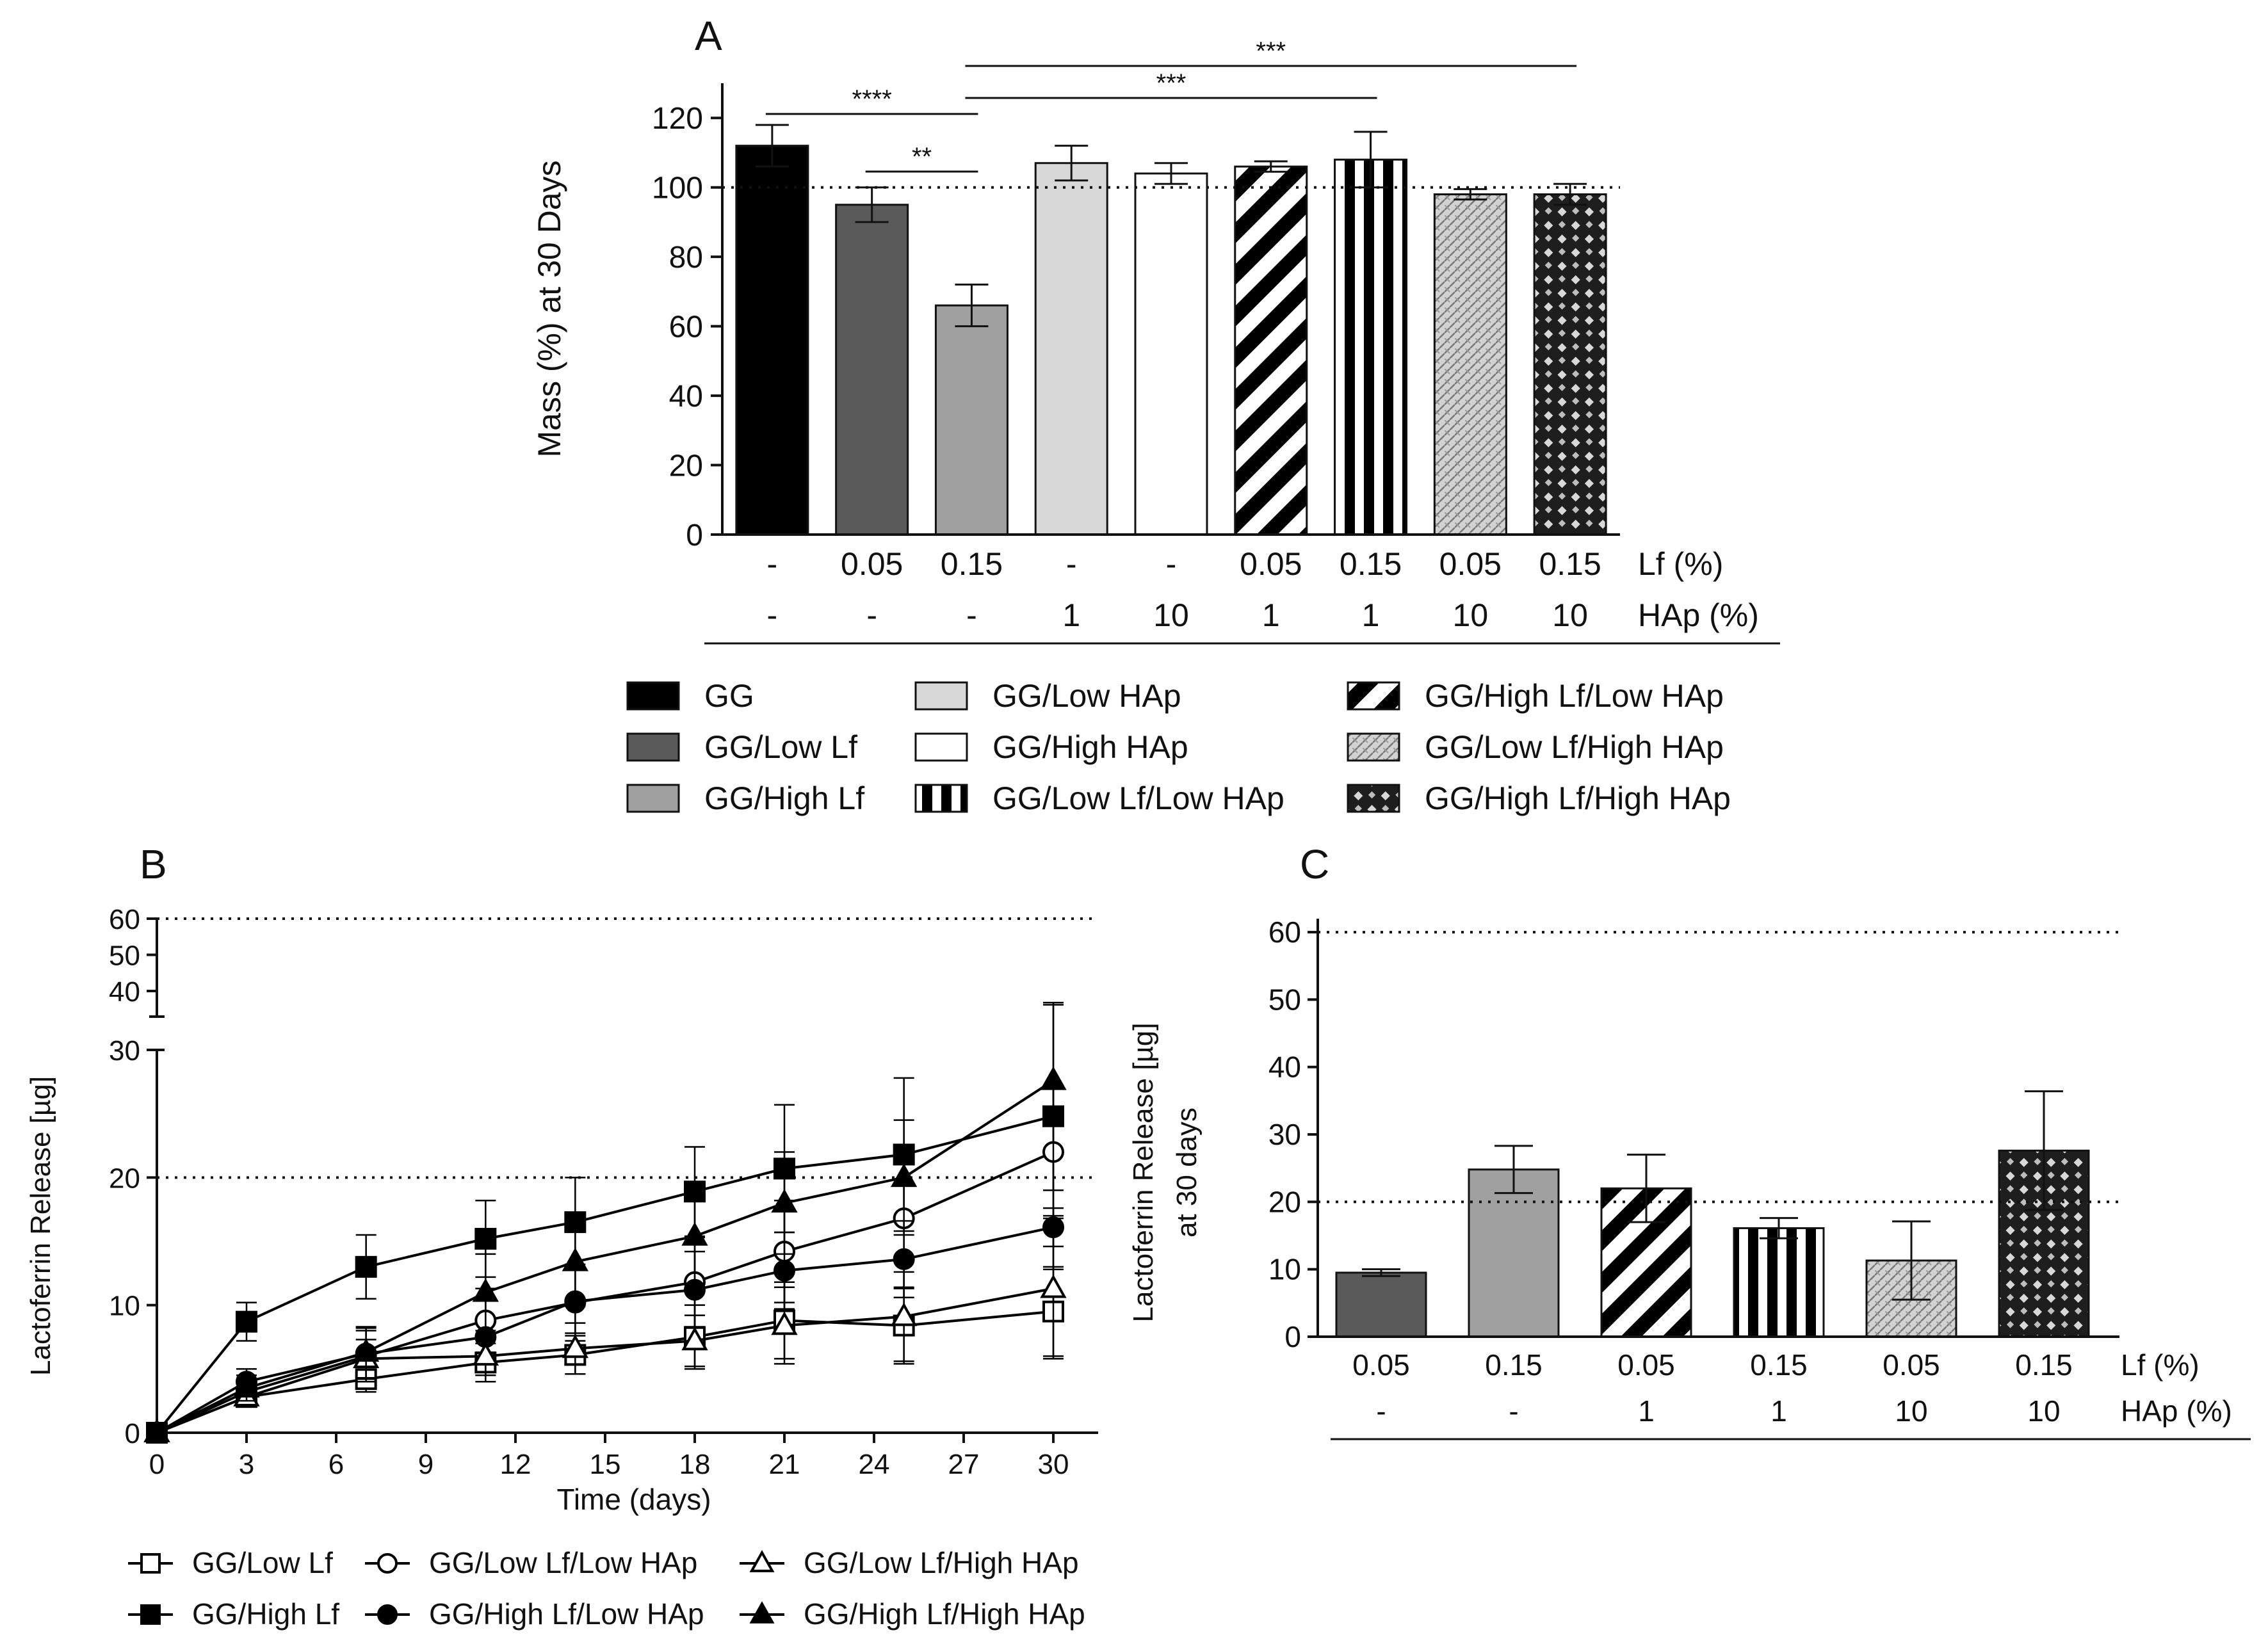 The height and width of the screenshot is (1644, 2268). What do you see at coordinates (605, 1465) in the screenshot?
I see `x-tick-label: 15` at bounding box center [605, 1465].